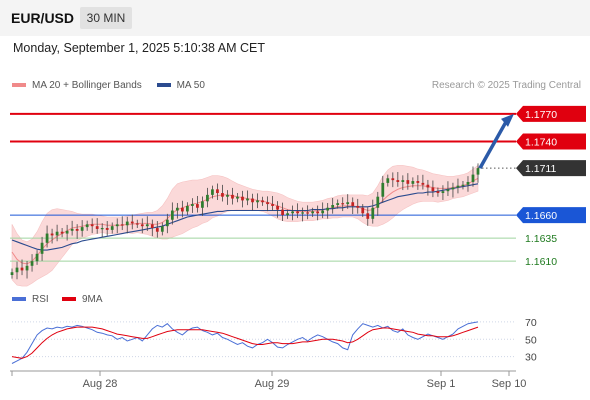  I want to click on timeframe-button: 30 MIN, so click(106, 18).